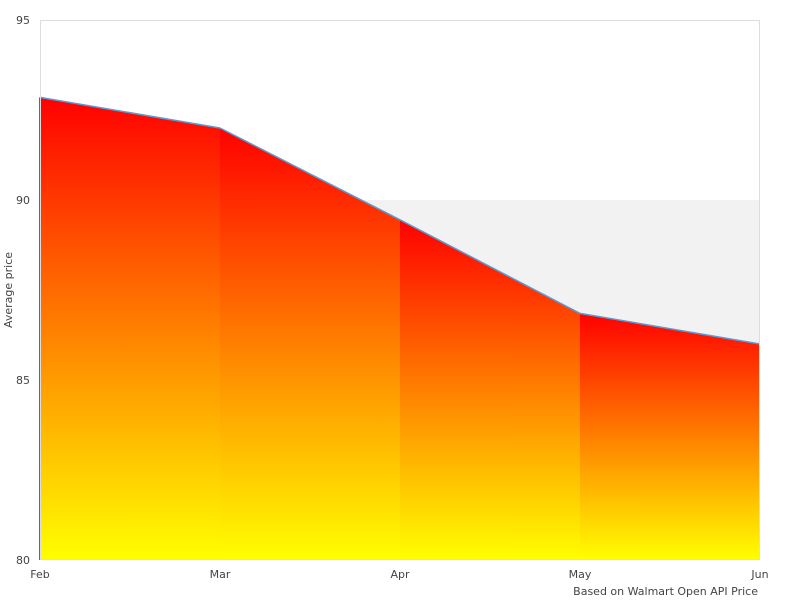  I want to click on x-tick-label: Feb, so click(39, 574).